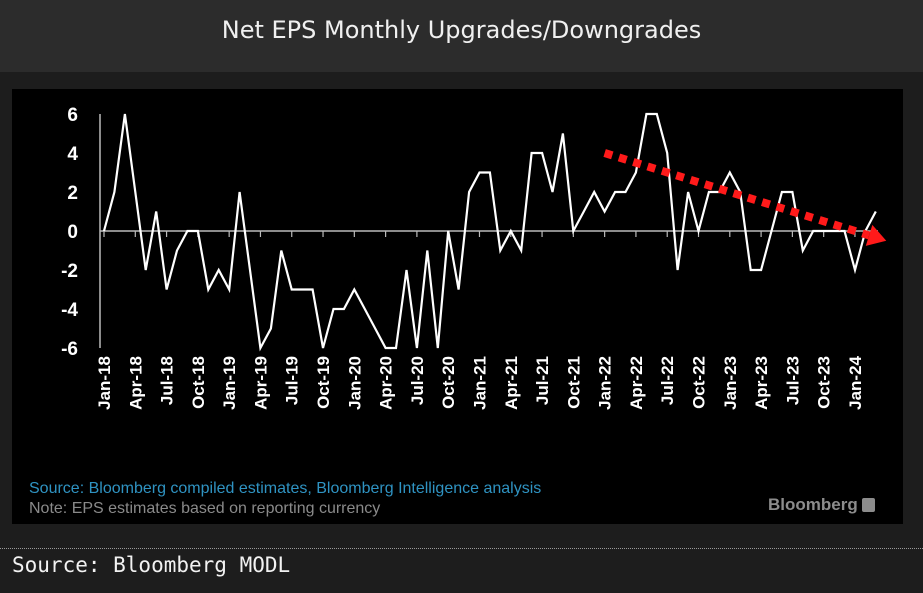 This screenshot has height=593, width=923. What do you see at coordinates (605, 383) in the screenshot?
I see `x-tick-label: Jan-22` at bounding box center [605, 383].